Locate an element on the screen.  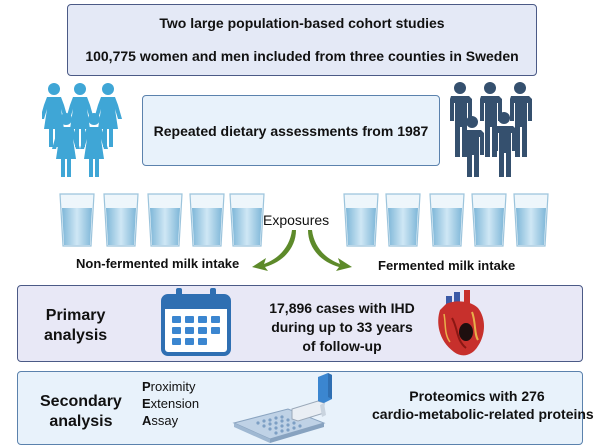
arrow-right is located at coordinates (330, 250).